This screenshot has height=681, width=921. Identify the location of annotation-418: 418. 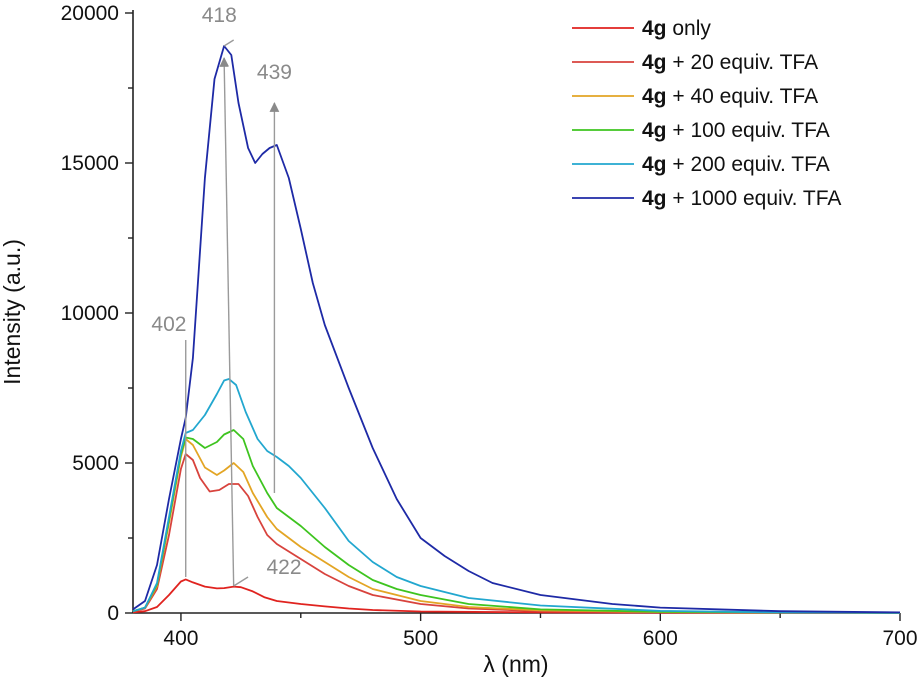
(219, 15).